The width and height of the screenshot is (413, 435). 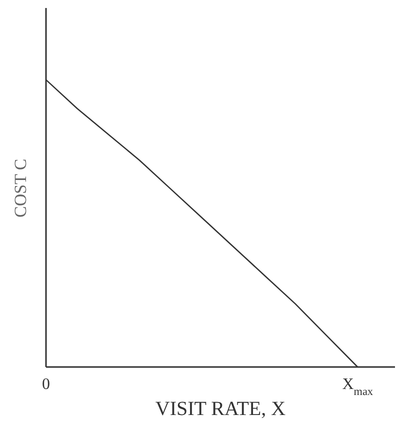 I want to click on y-axis-title: COST C, so click(x=20, y=188).